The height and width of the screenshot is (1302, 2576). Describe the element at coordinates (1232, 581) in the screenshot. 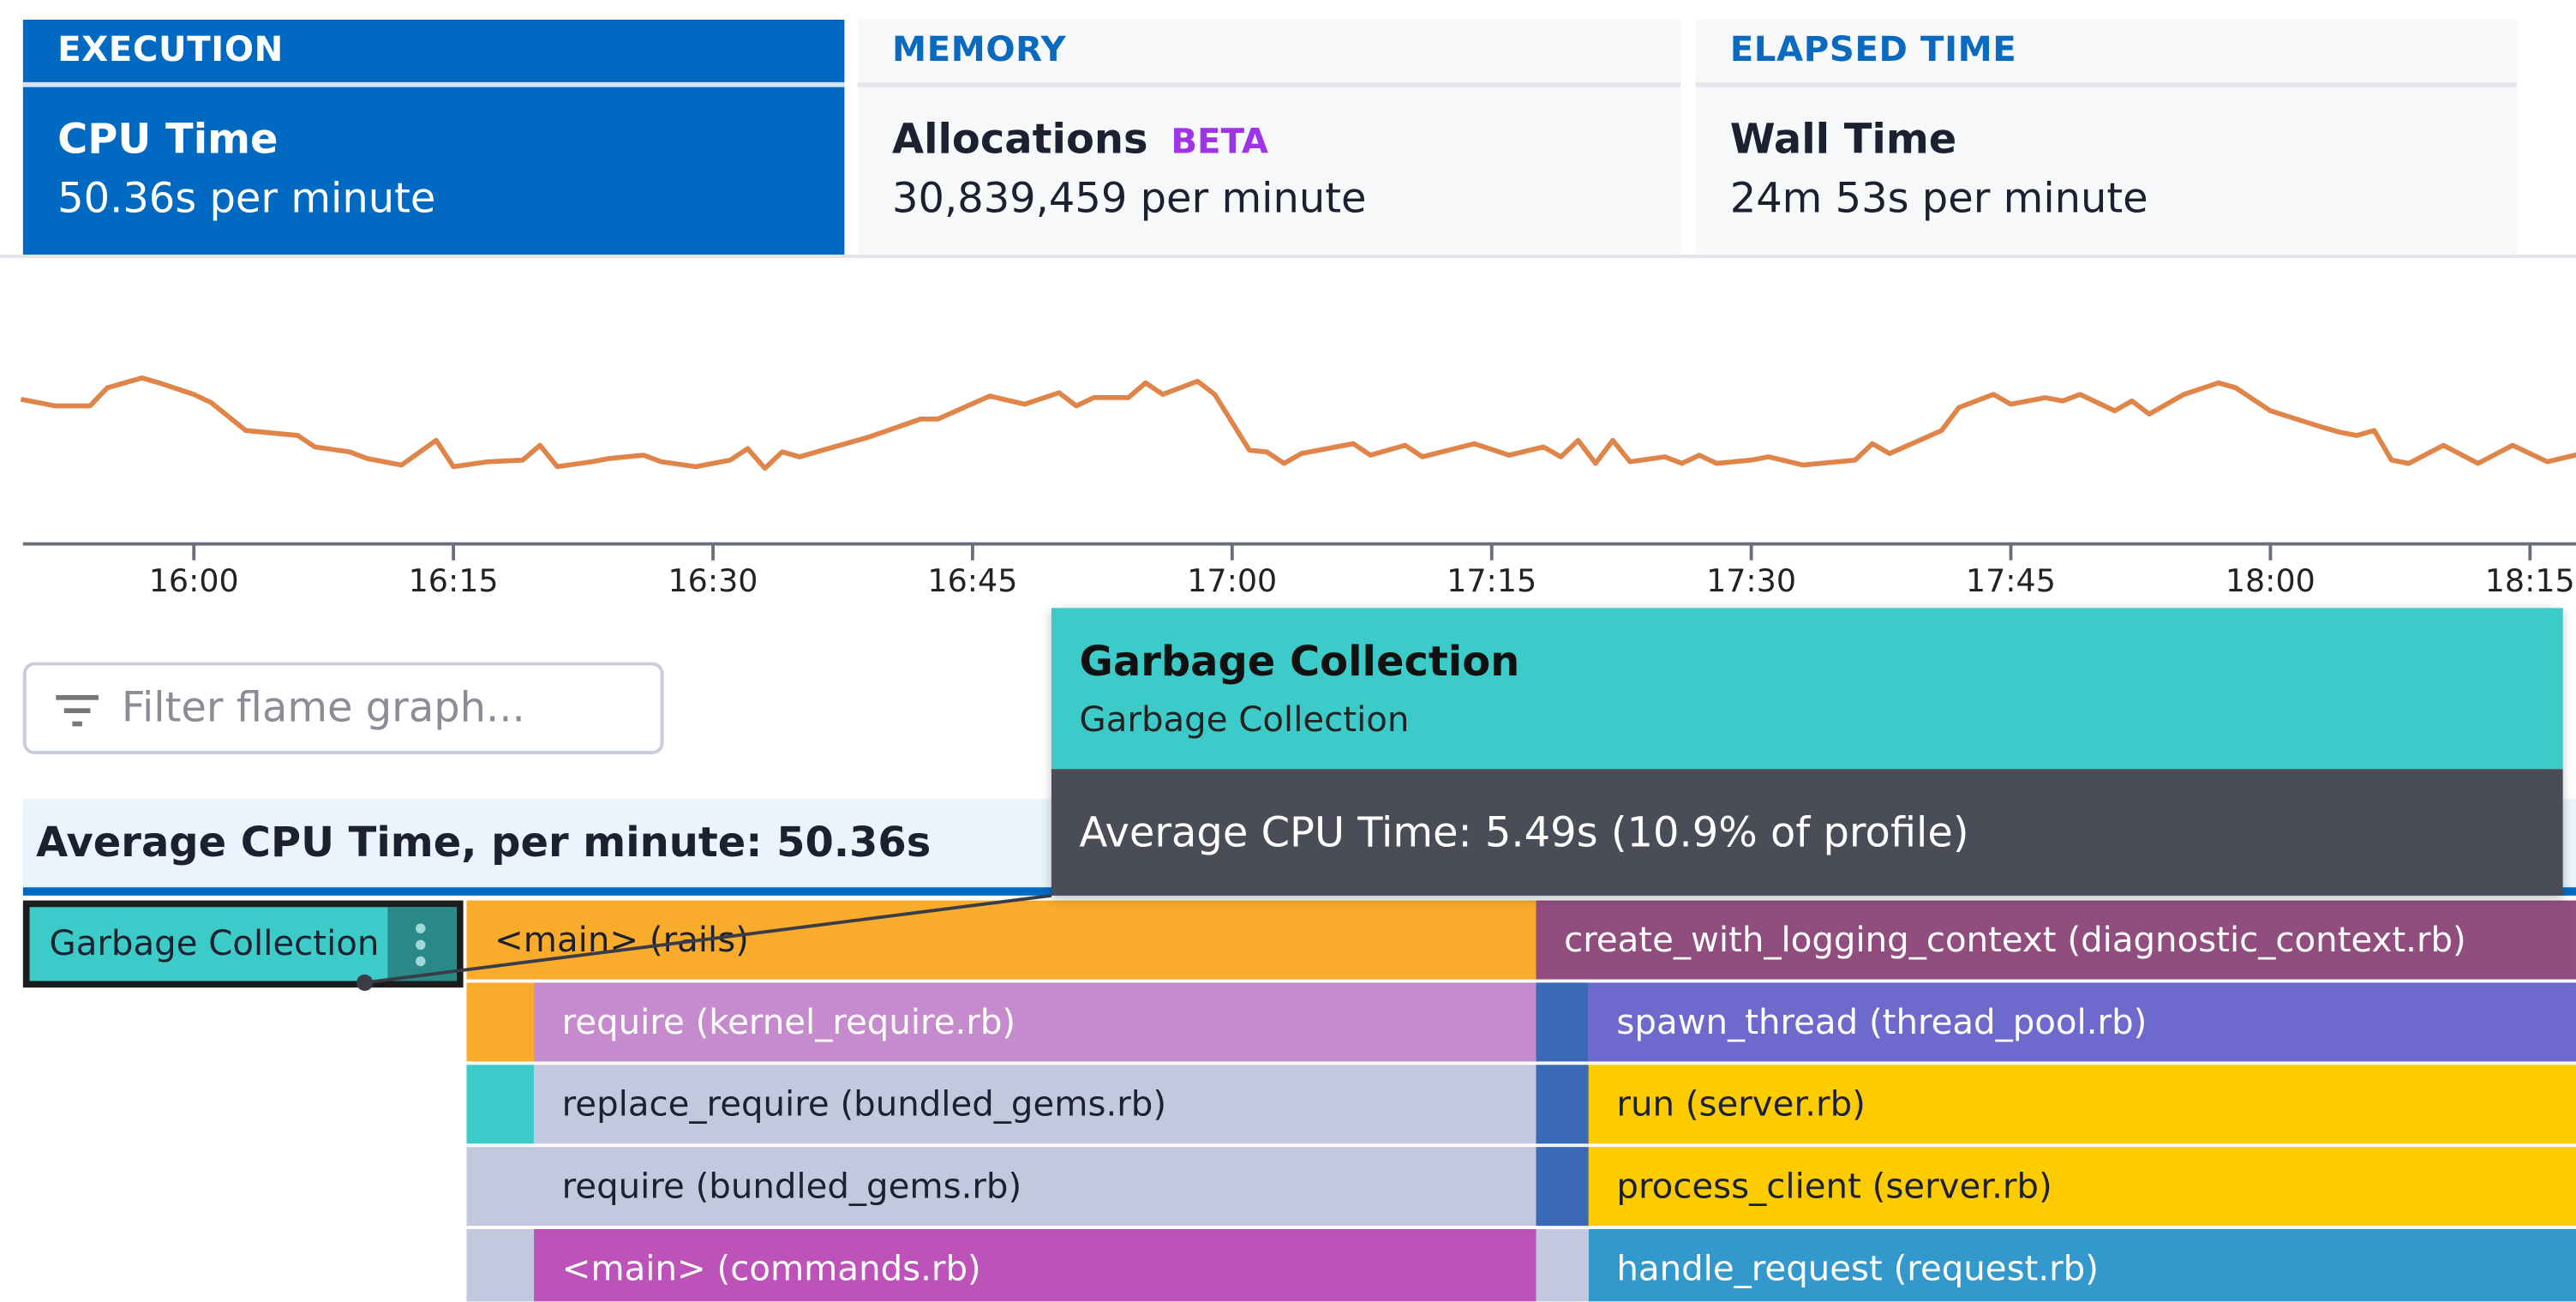

I see `x-tick-label: 17:00` at that location.